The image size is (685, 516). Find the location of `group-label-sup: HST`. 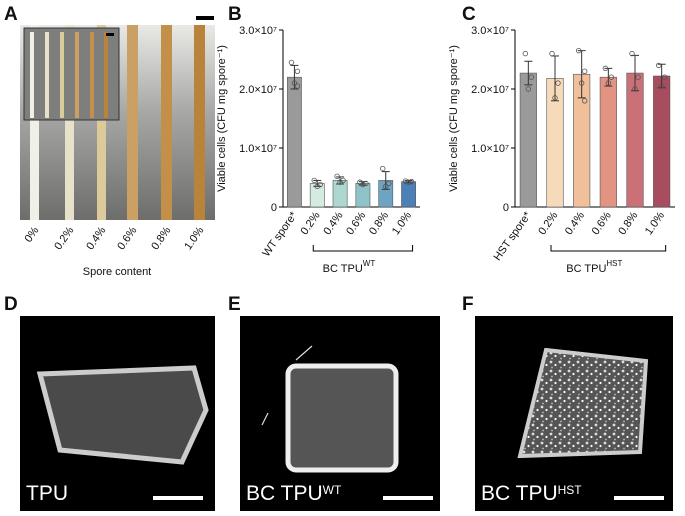

group-label-sup: HST is located at coordinates (614, 263).